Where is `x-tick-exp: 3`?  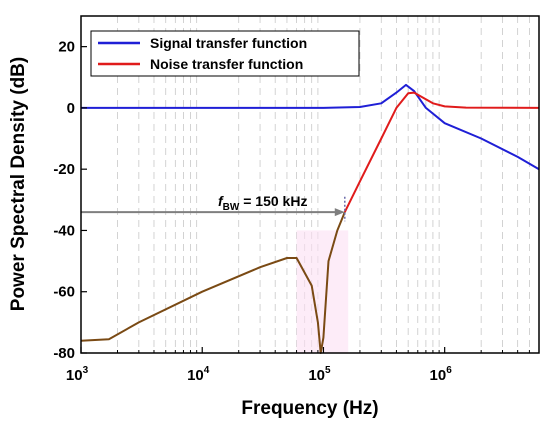
x-tick-exp: 3 is located at coordinates (86, 370).